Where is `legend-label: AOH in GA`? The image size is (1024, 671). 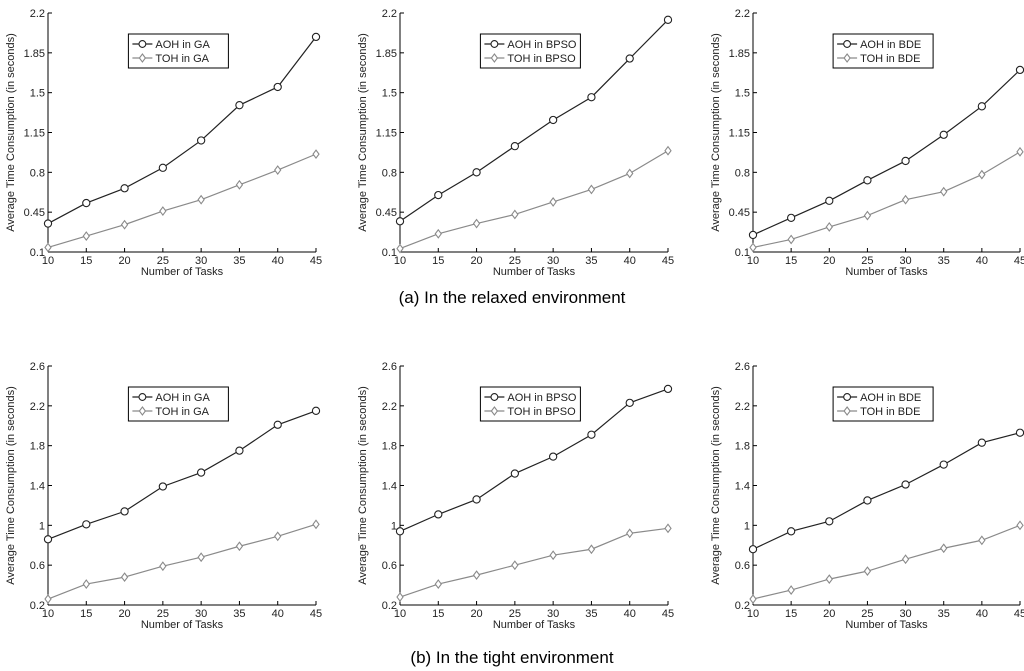 legend-label: AOH in GA is located at coordinates (182, 45).